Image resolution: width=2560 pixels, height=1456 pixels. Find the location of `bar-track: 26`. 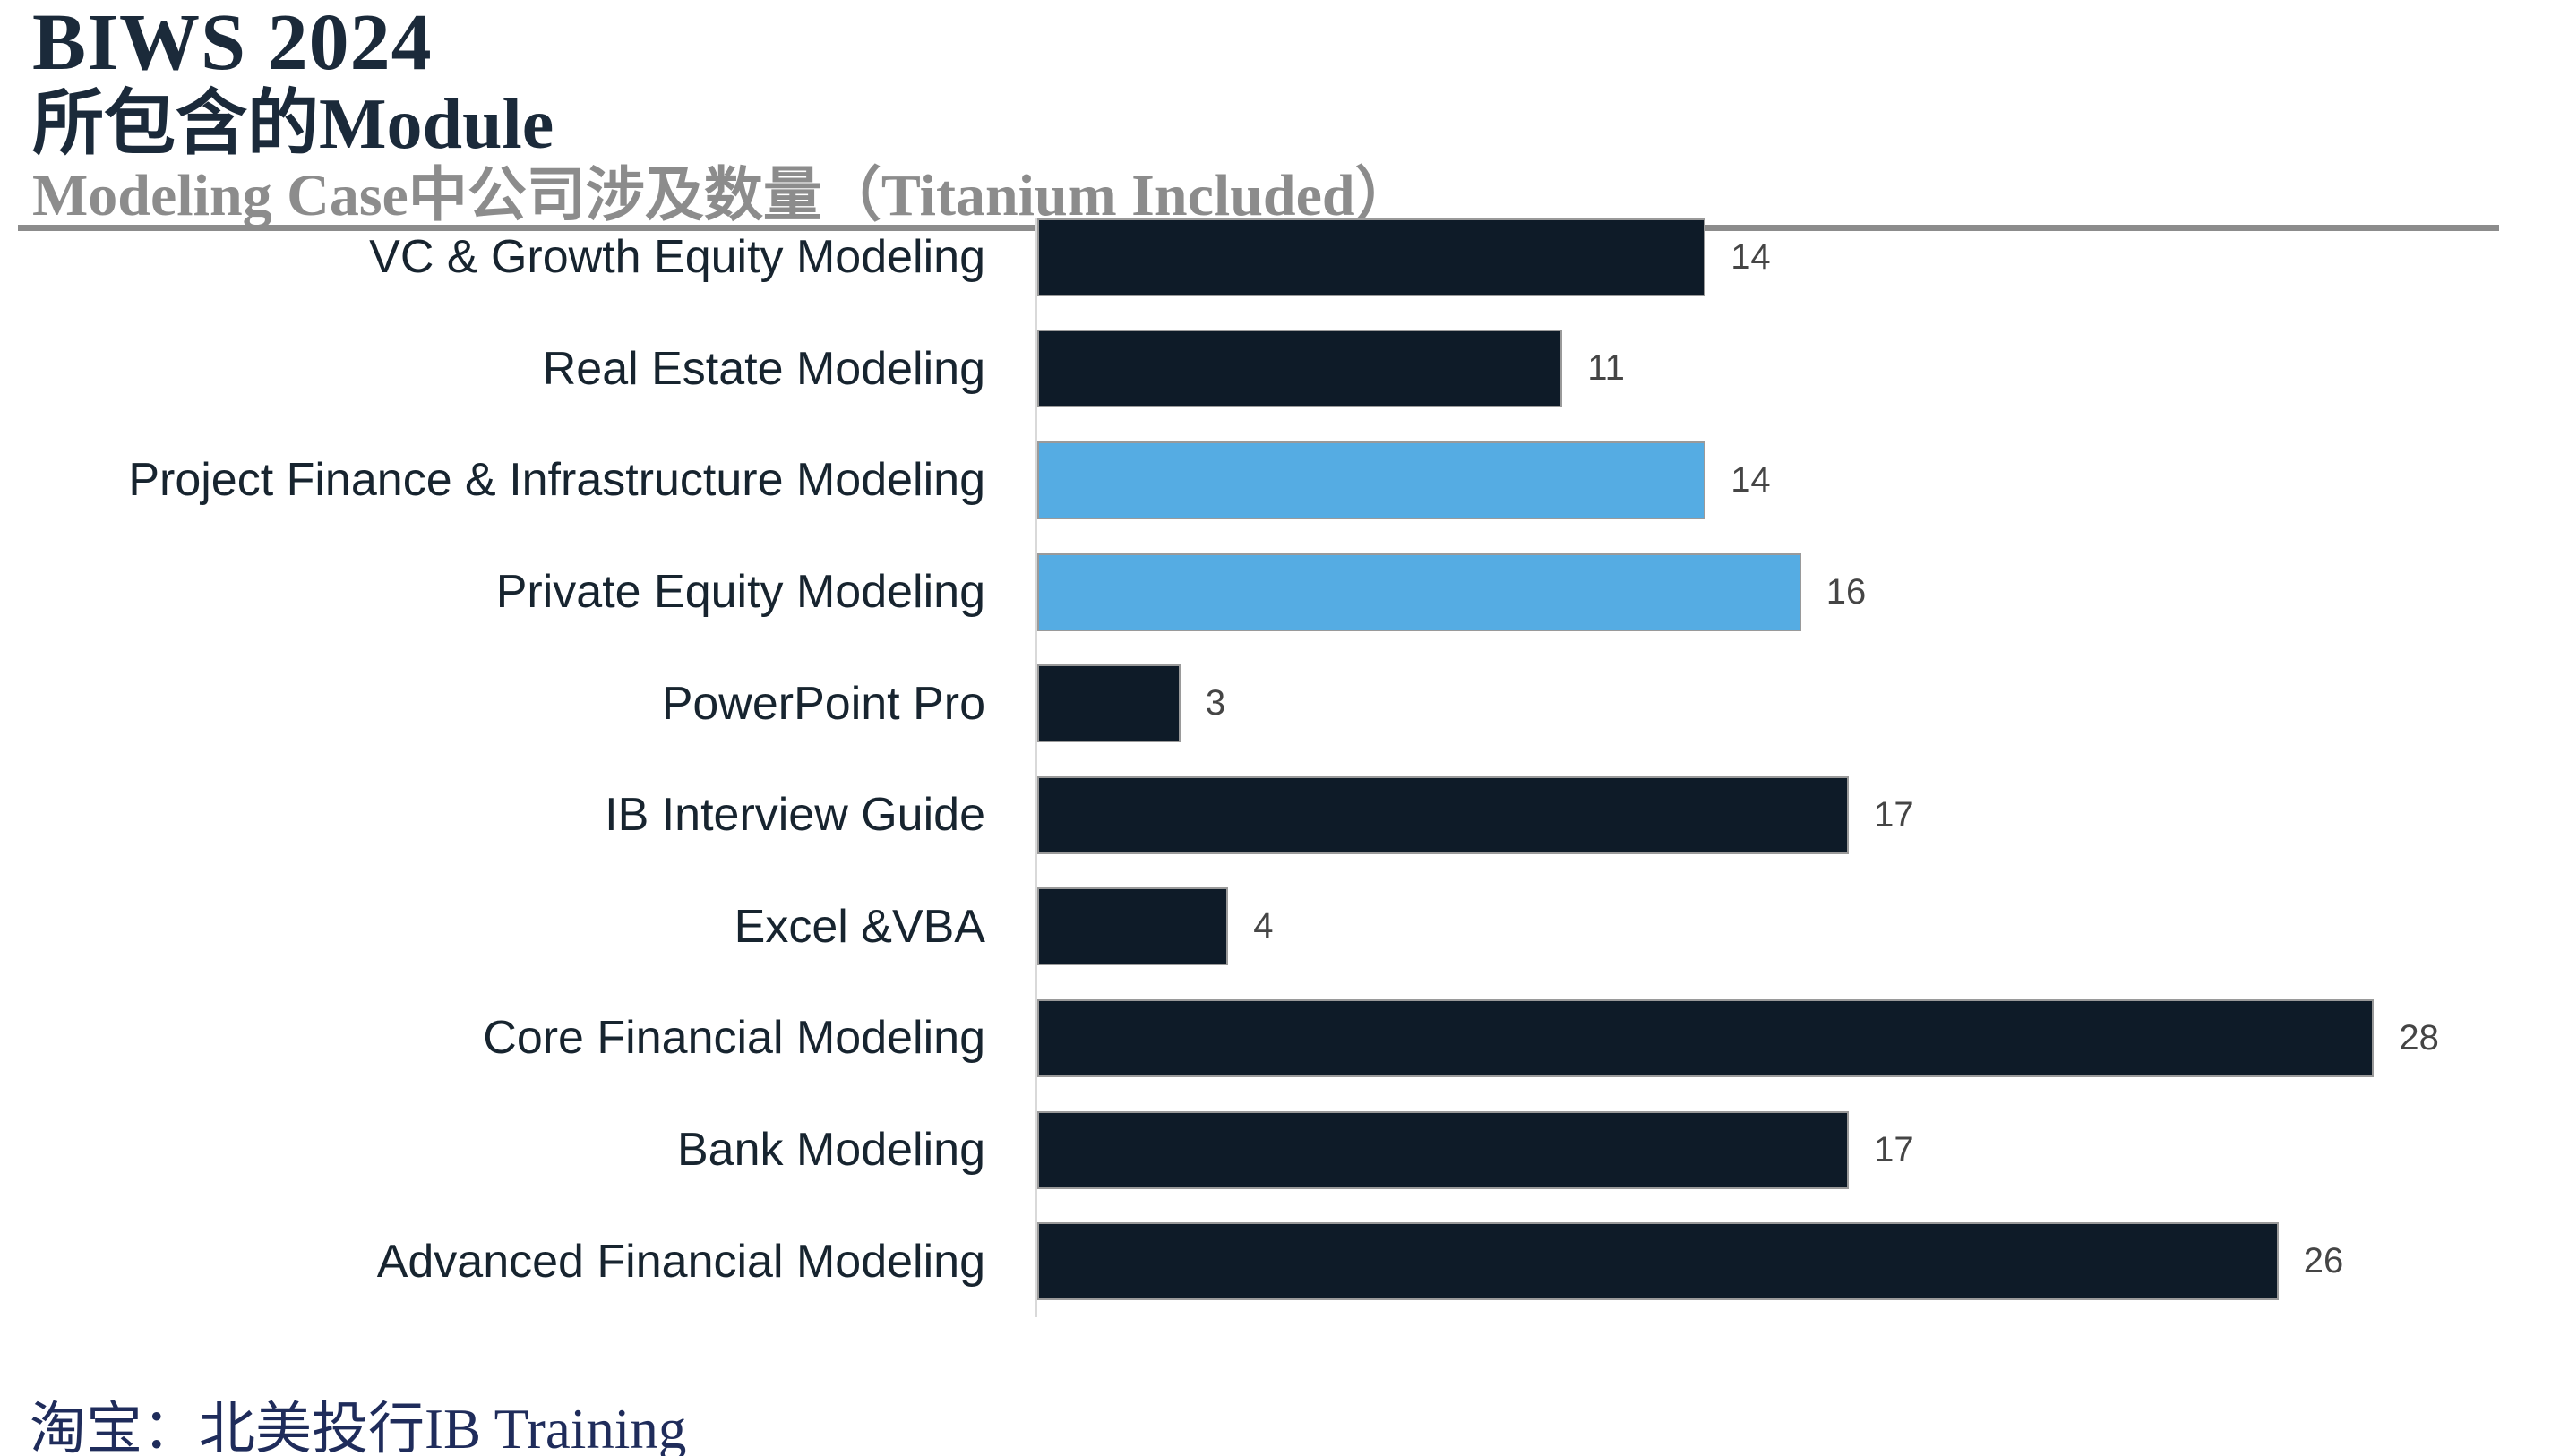

bar-track: 26 is located at coordinates (1799, 1261).